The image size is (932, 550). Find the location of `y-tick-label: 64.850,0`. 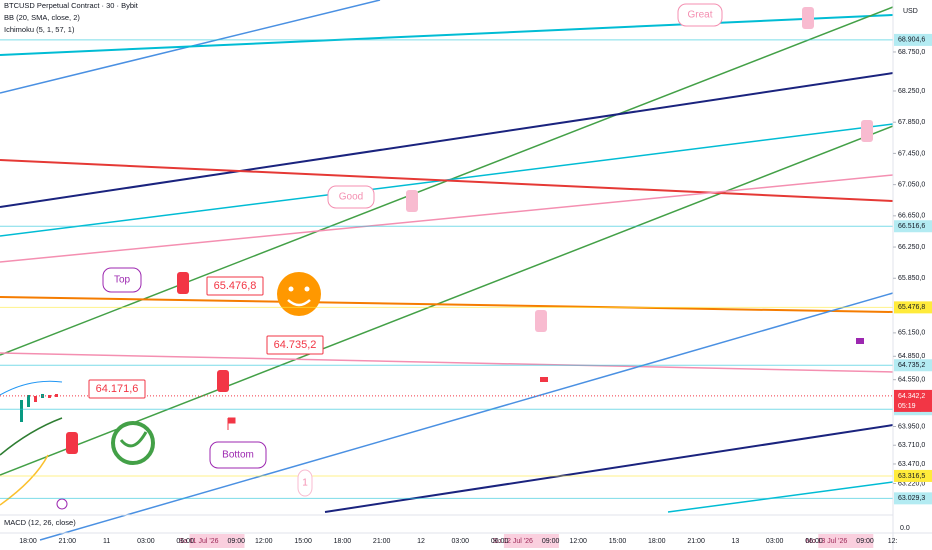

y-tick-label: 64.850,0 is located at coordinates (911, 356).